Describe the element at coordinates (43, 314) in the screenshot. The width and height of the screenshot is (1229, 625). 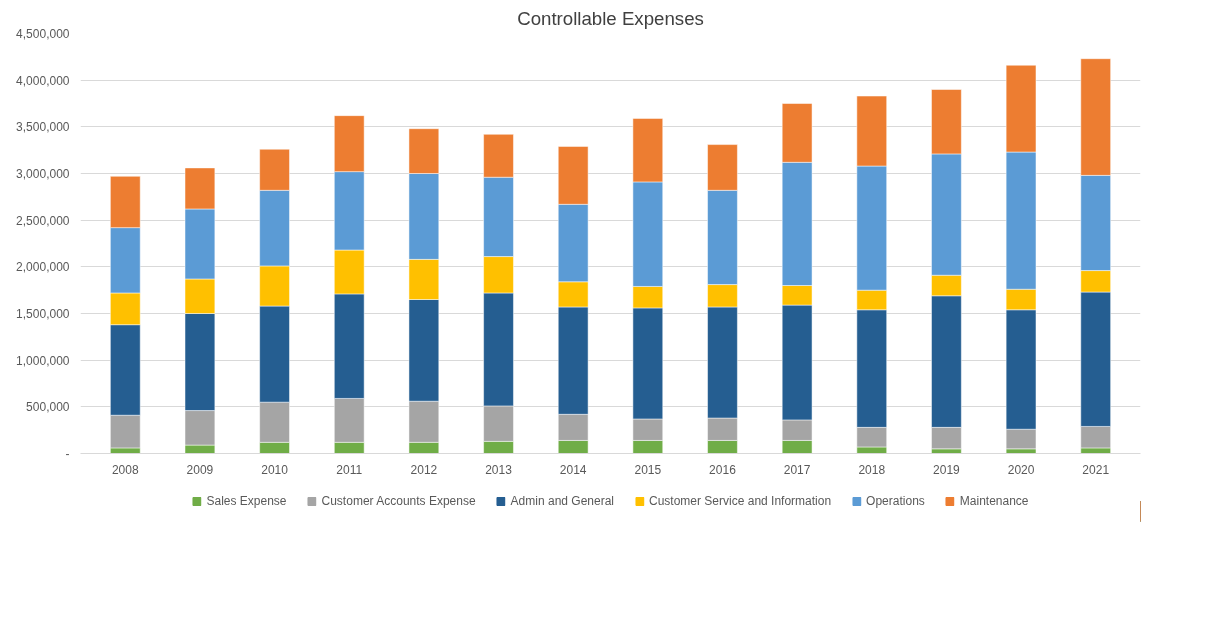
I see `y-tick-label: 1,500,000` at that location.